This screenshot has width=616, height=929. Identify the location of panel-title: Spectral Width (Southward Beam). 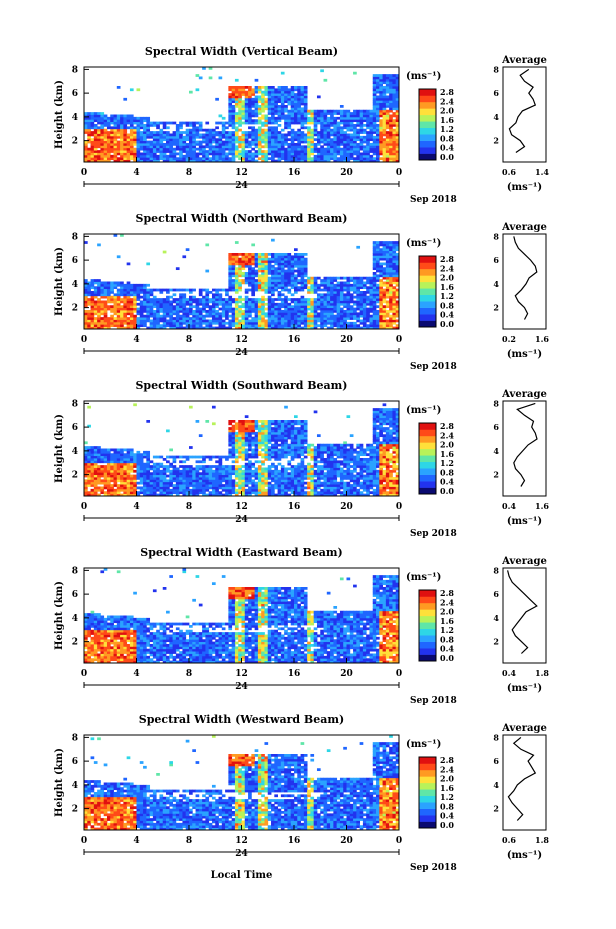
(241, 385).